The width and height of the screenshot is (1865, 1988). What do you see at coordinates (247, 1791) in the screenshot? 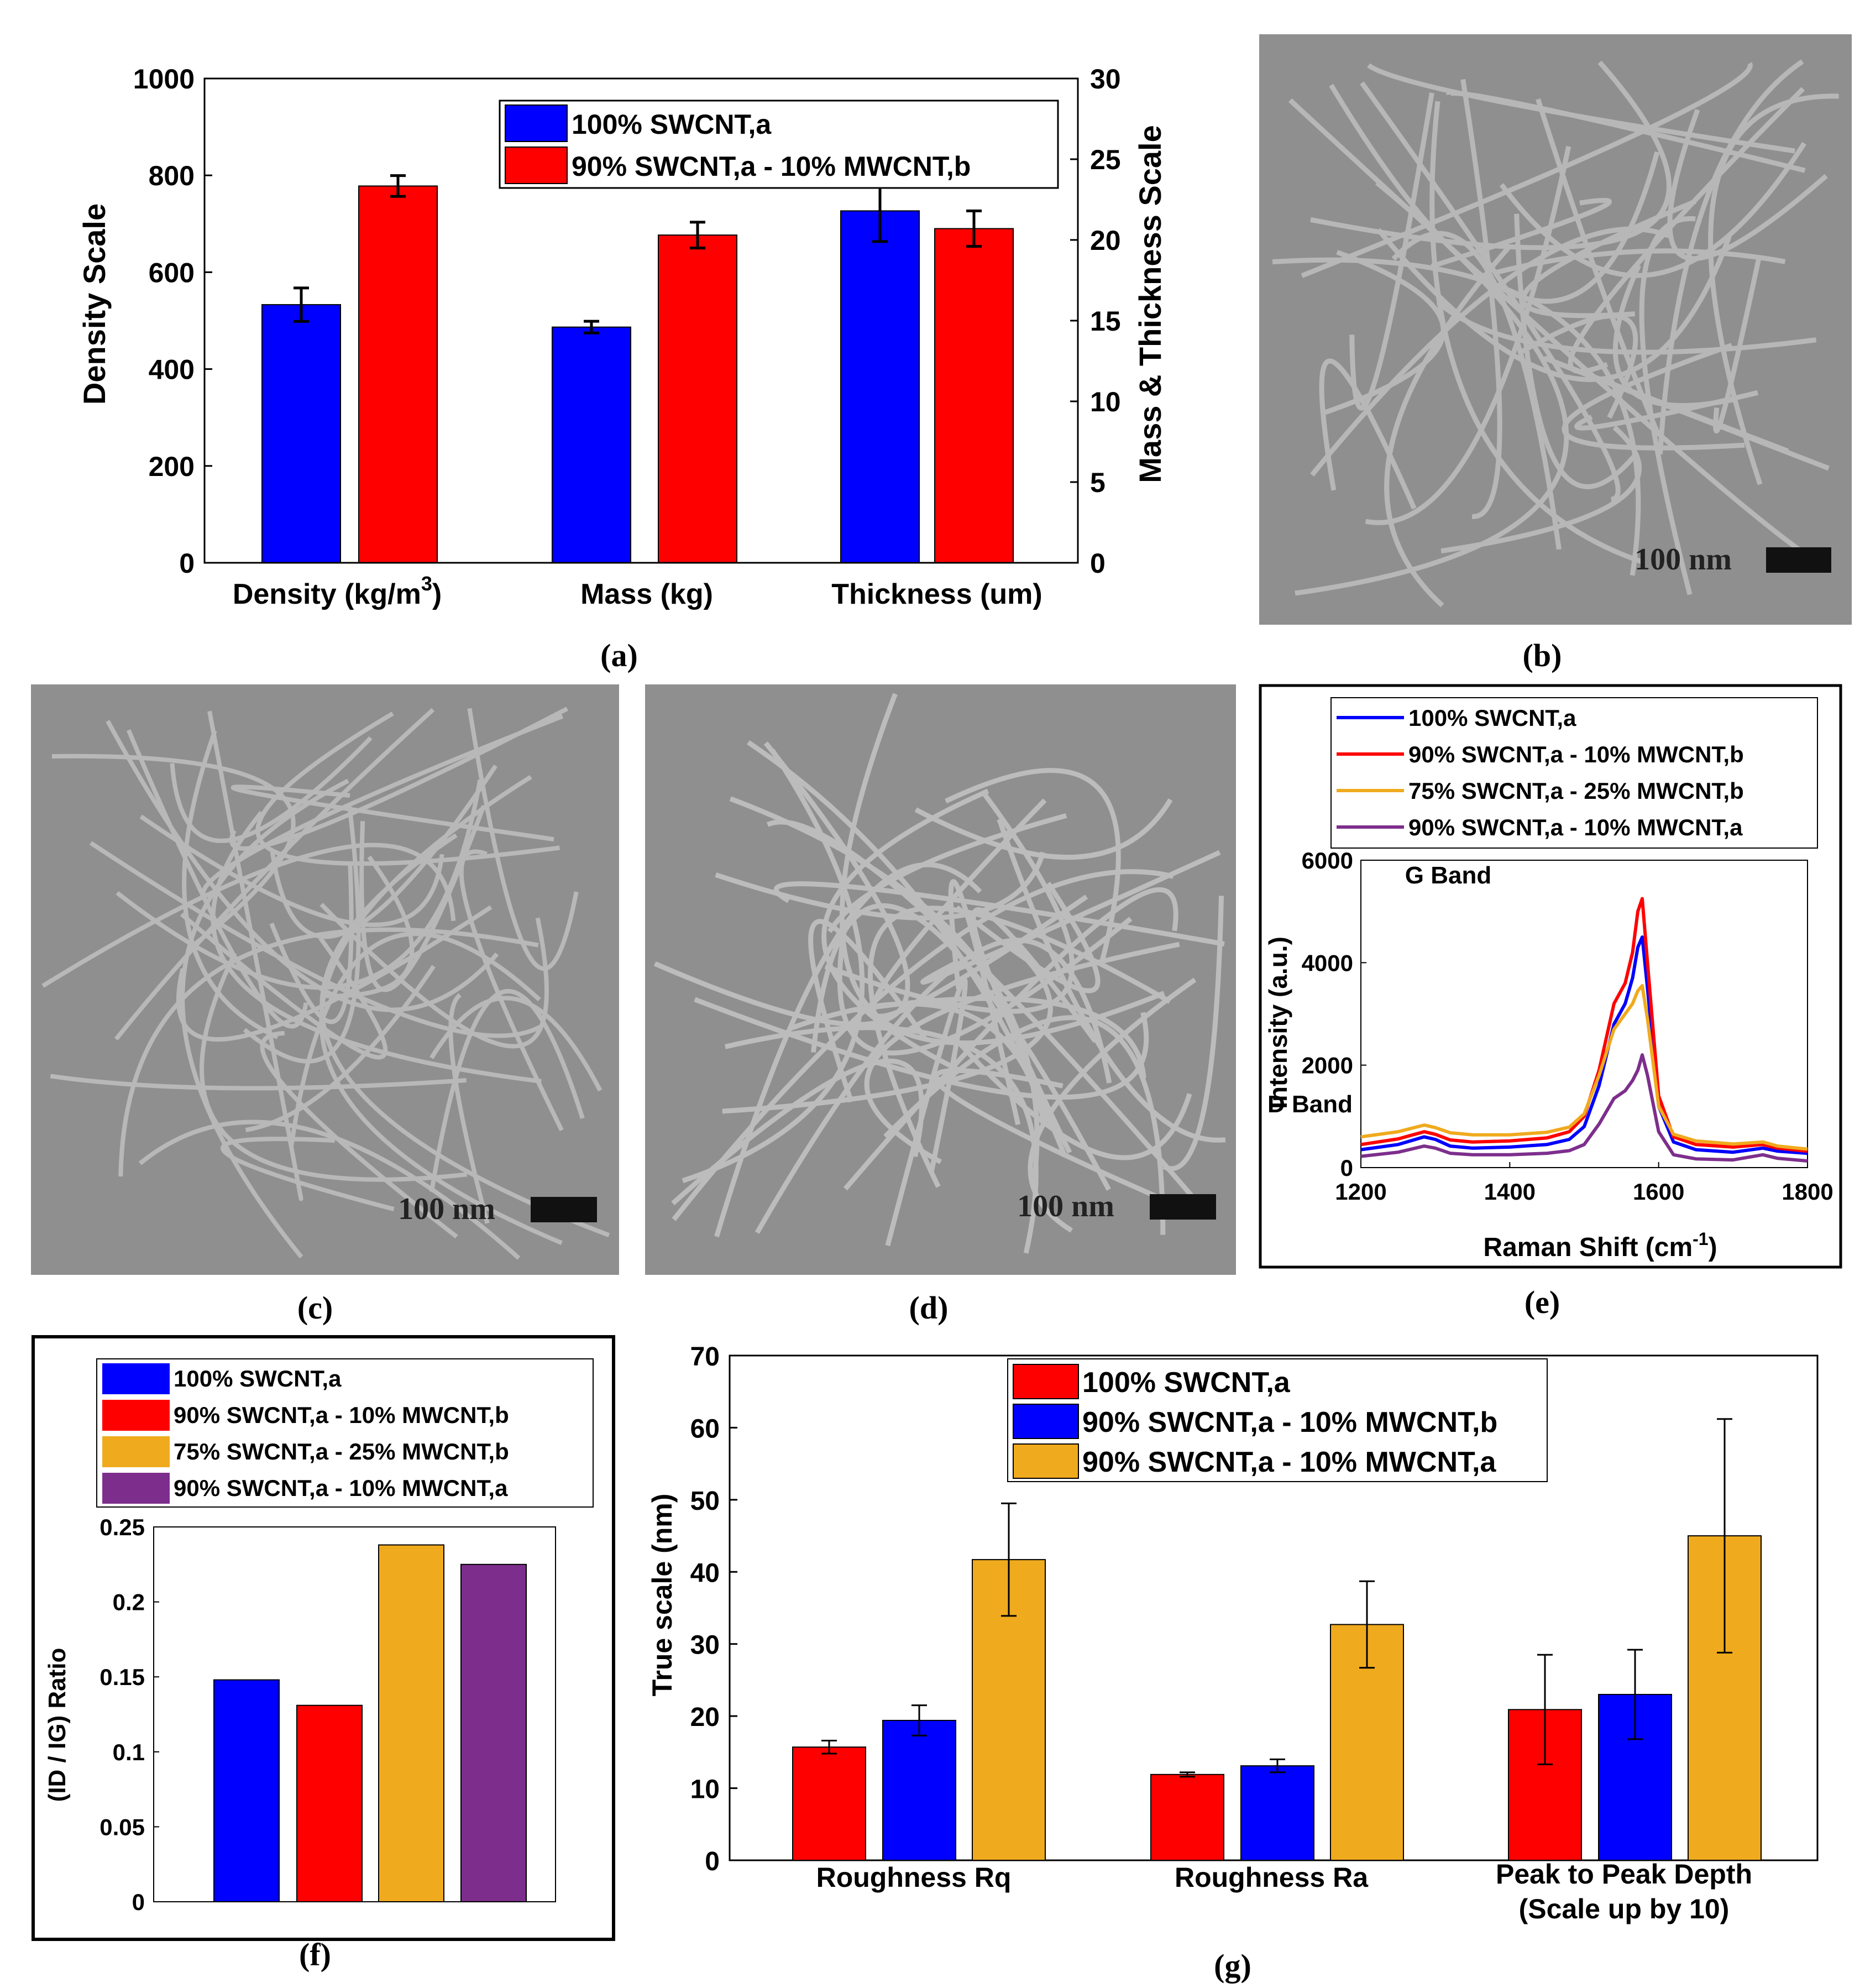
I see `bar-f-swcnt-a` at bounding box center [247, 1791].